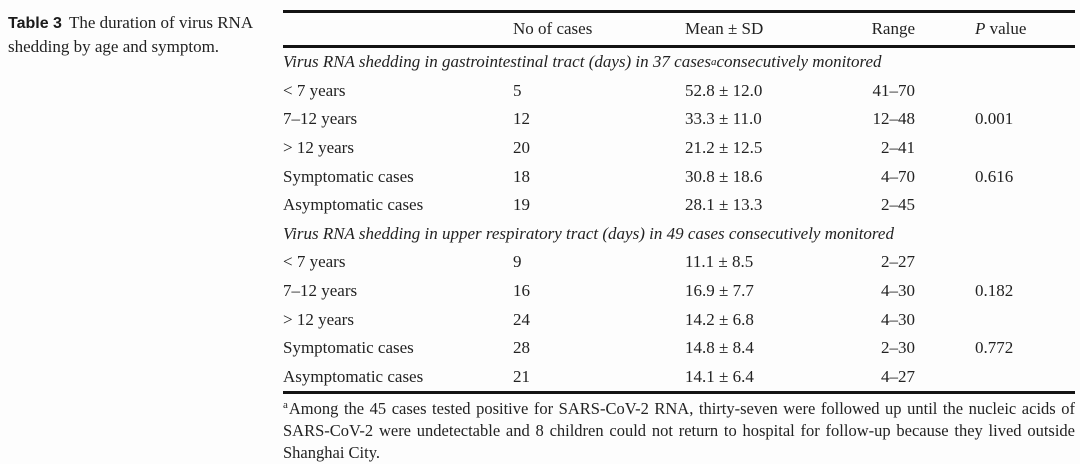 This screenshot has width=1080, height=464. What do you see at coordinates (517, 262) in the screenshot?
I see `cell-no-of-cases: 9` at bounding box center [517, 262].